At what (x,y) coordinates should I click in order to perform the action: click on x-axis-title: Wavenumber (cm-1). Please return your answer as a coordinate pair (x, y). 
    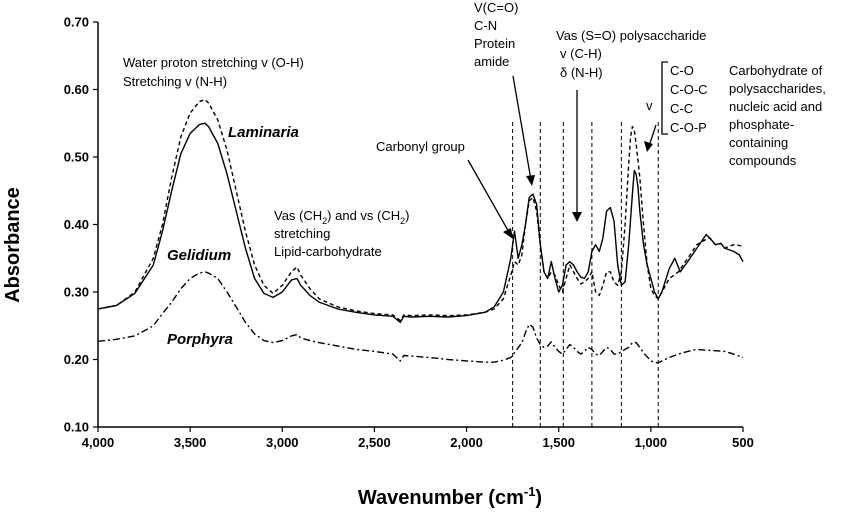
    Looking at the image, I should click on (450, 496).